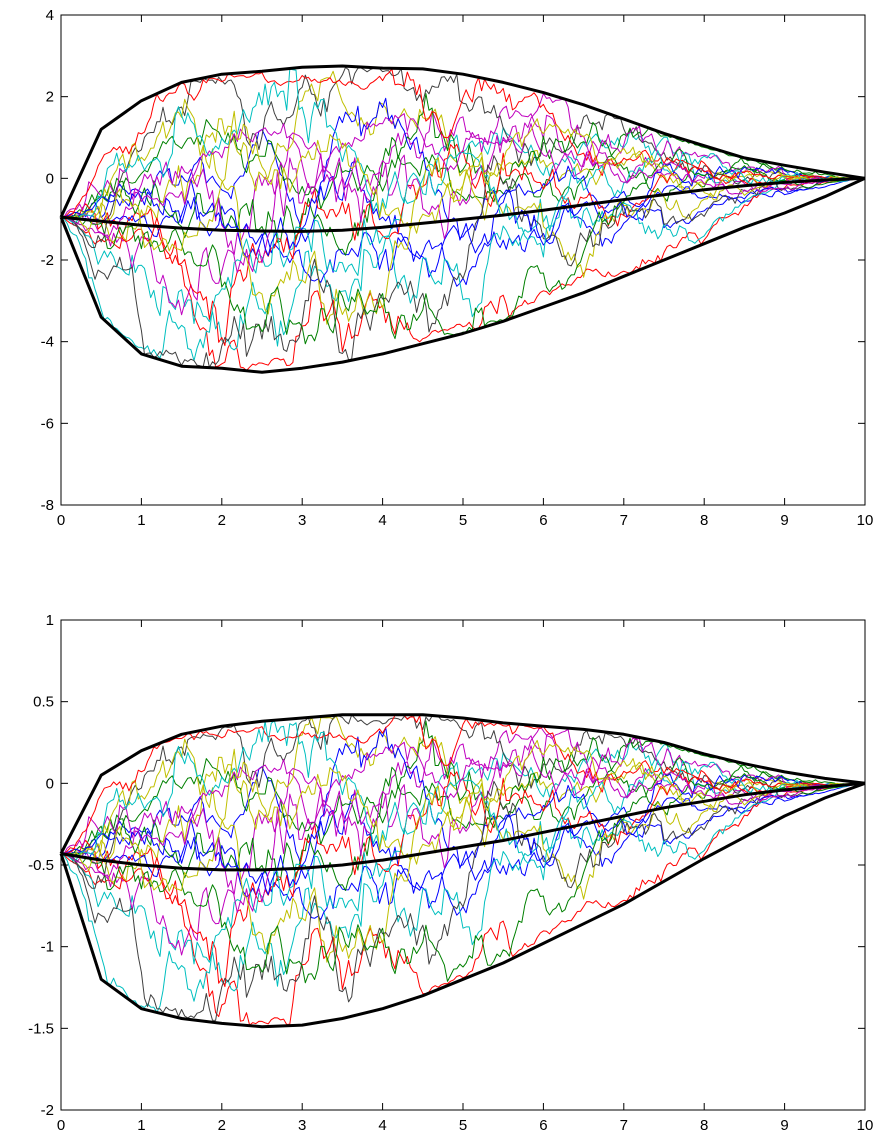 Image resolution: width=884 pixels, height=1143 pixels. I want to click on y-tick-label: -6, so click(47, 423).